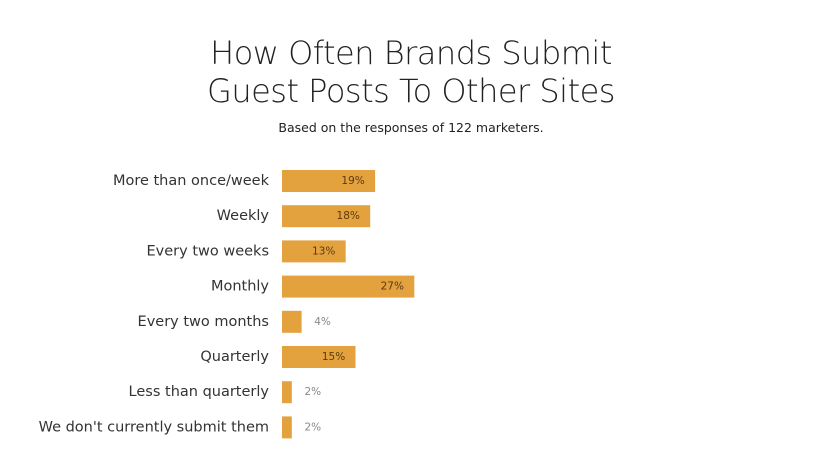 The image size is (822, 464). I want to click on value-label: 4%, so click(322, 322).